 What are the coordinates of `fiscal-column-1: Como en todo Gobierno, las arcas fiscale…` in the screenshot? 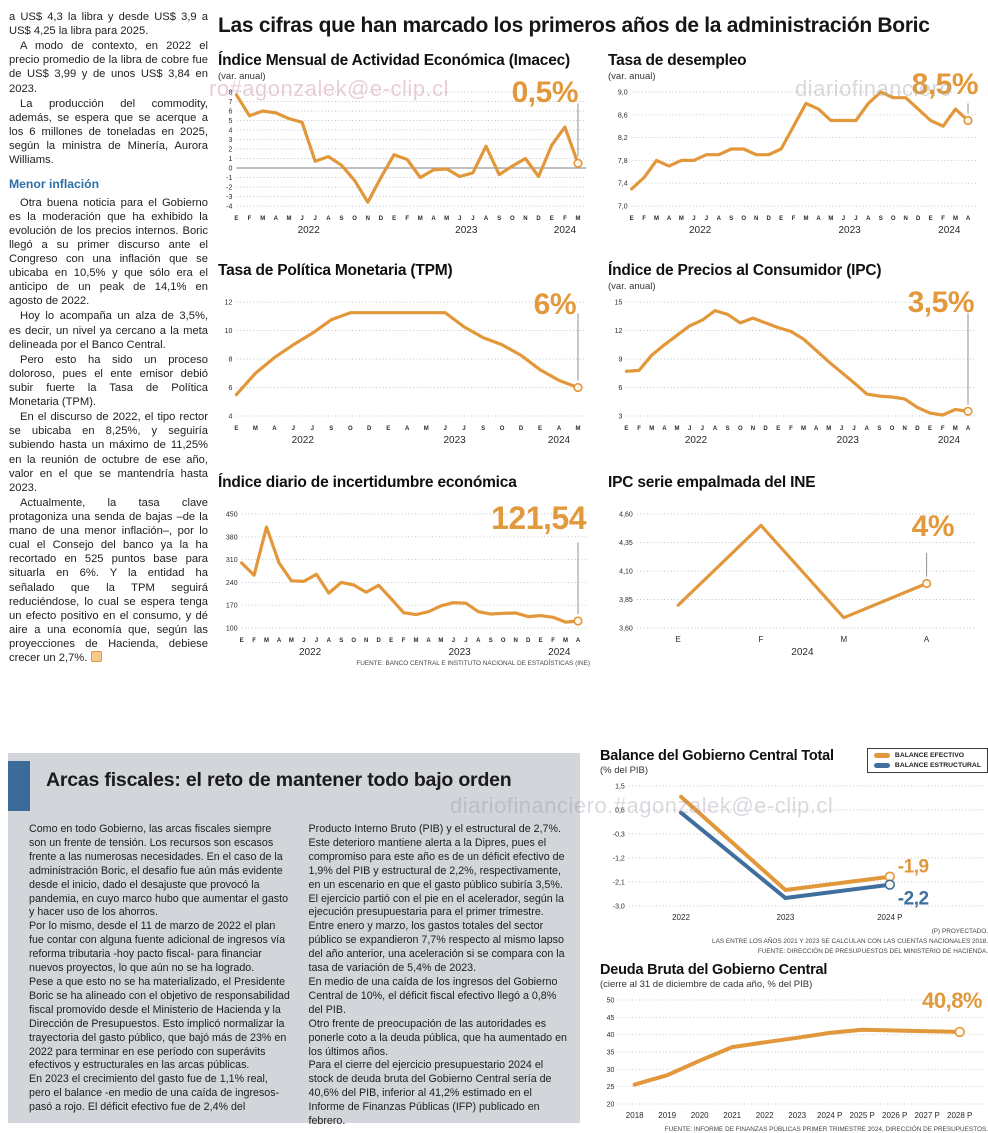 It's located at (160, 976).